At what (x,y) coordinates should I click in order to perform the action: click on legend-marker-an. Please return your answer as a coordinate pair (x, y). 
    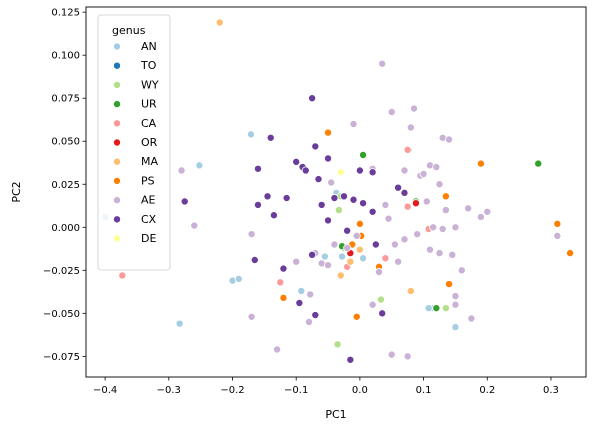
    Looking at the image, I should click on (117, 46).